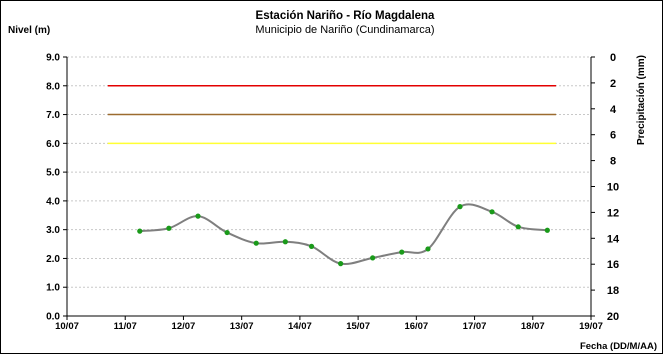  I want to click on x-tick-label: 15/07, so click(358, 326).